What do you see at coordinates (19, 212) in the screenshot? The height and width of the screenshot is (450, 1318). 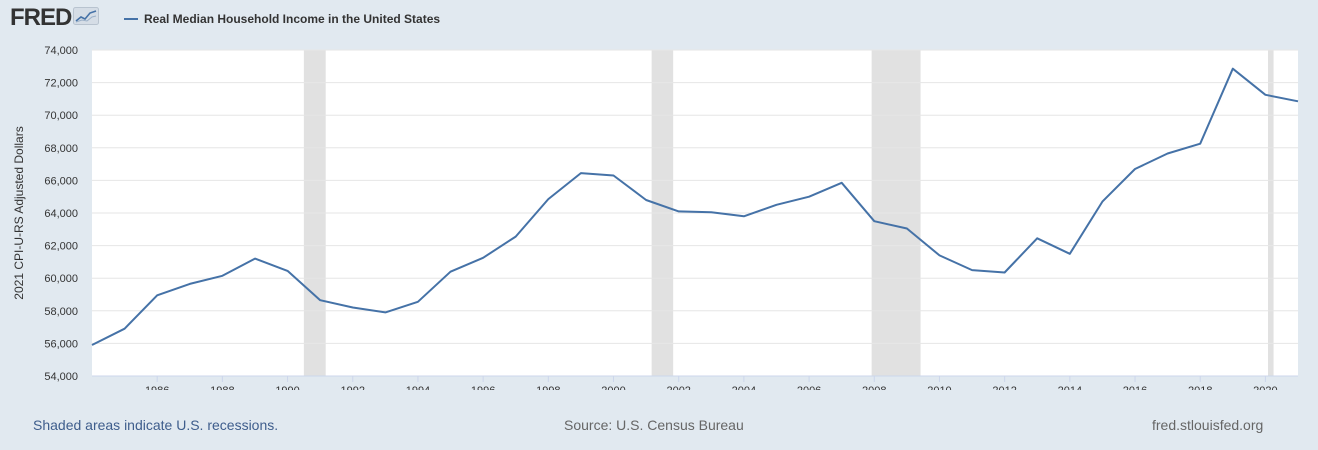 I see `y-axis-label: 2021 CPI-U-RS Adjusted Dollars` at bounding box center [19, 212].